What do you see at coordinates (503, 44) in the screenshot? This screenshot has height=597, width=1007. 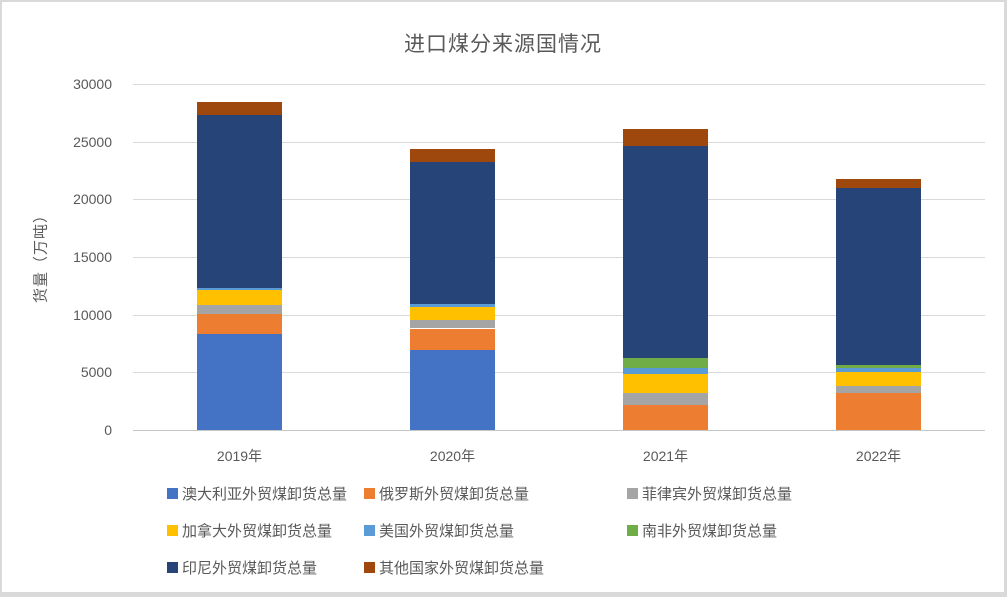 I see `chart-title: 进口煤分来源国情况` at bounding box center [503, 44].